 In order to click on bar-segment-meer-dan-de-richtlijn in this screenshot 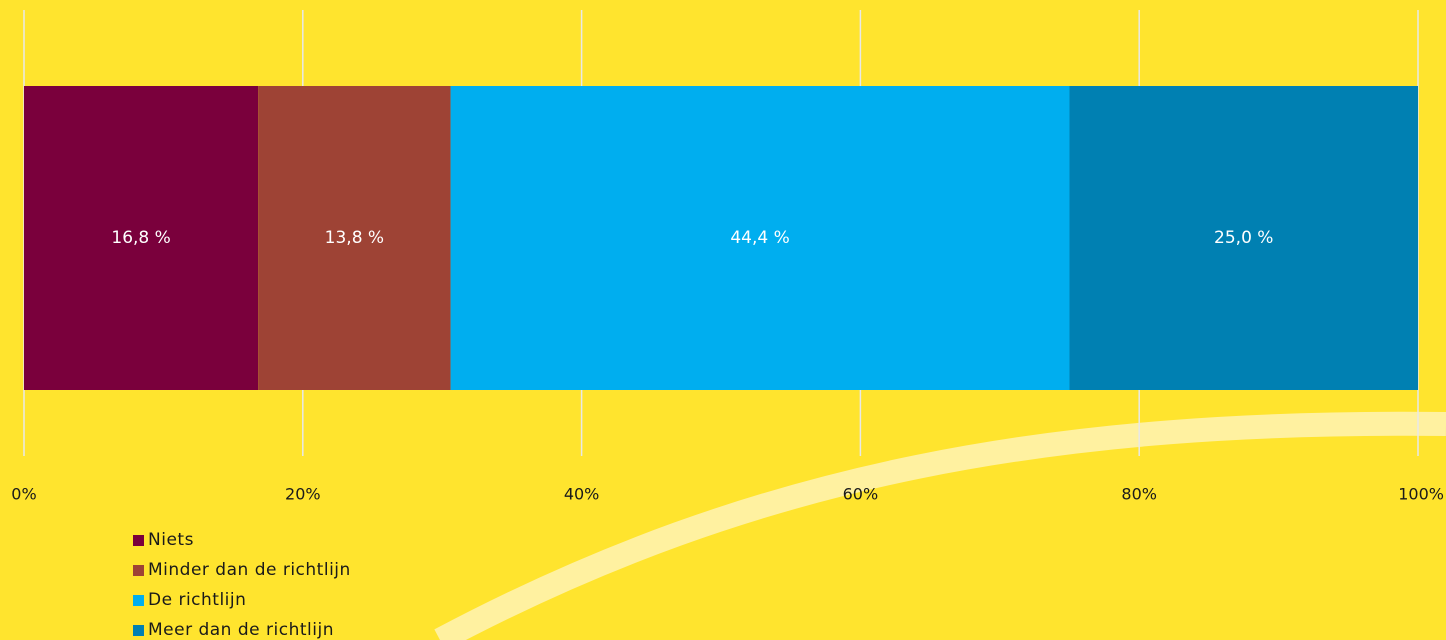, I will do `click(1243, 238)`.